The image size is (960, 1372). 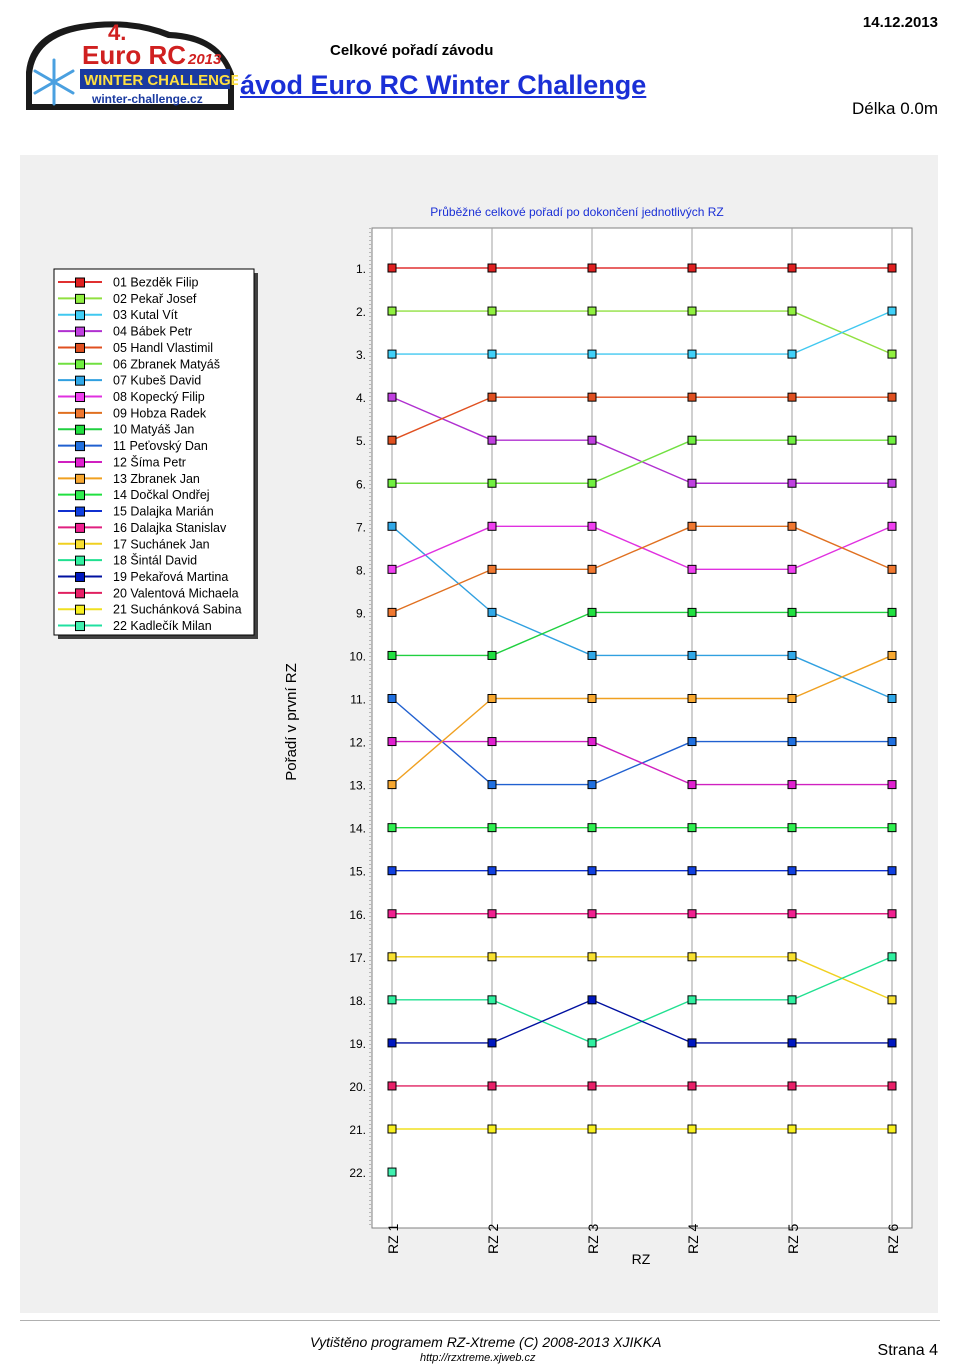 I want to click on legend-item: 20 Valentová Michaela, so click(x=148, y=593).